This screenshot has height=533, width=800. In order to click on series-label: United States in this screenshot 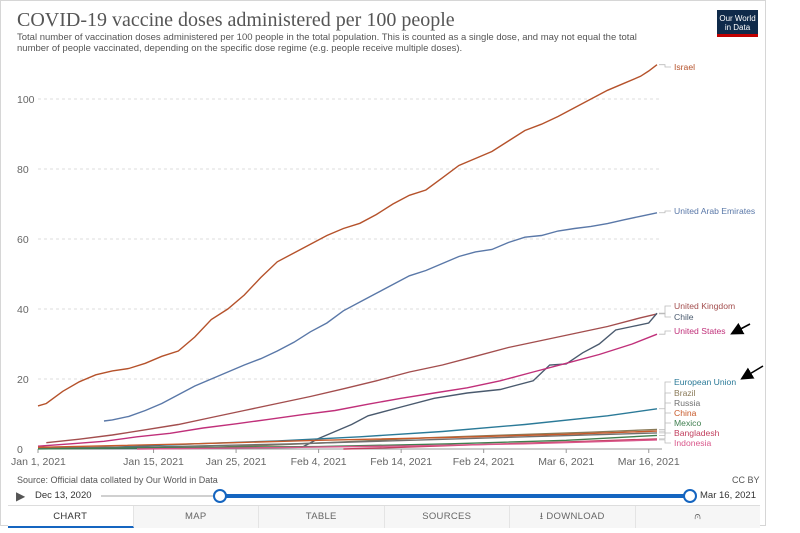, I will do `click(700, 331)`.